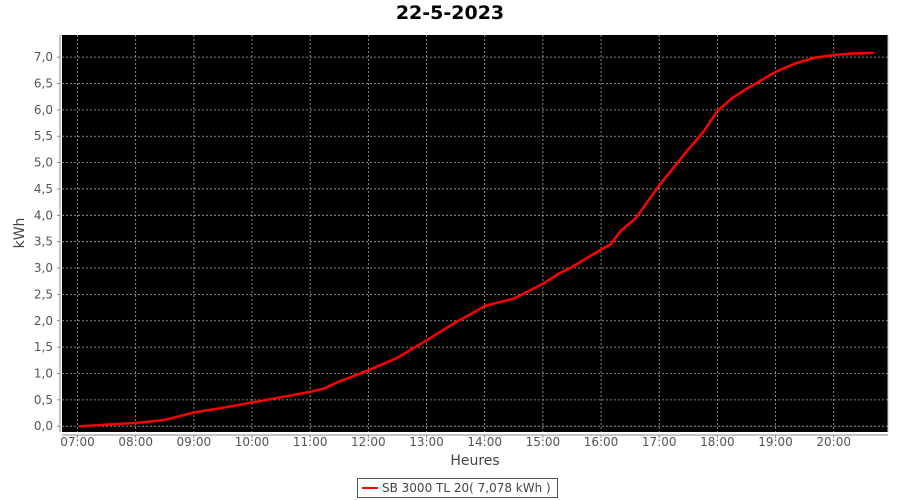  Describe the element at coordinates (484, 442) in the screenshot. I see `x-tick-label: 14:00` at that location.